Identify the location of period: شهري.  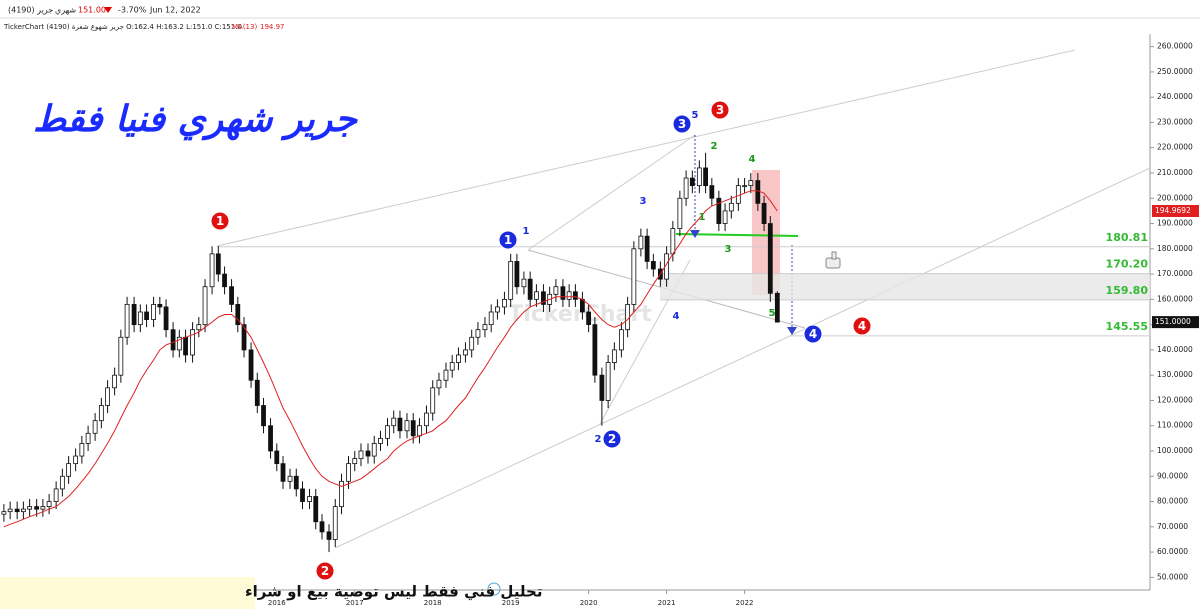
(65, 10).